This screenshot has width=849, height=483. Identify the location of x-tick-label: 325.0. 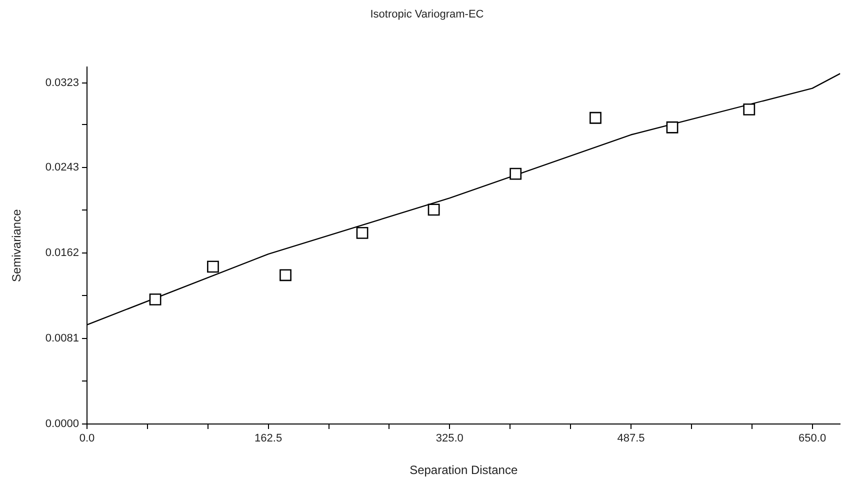
(450, 438).